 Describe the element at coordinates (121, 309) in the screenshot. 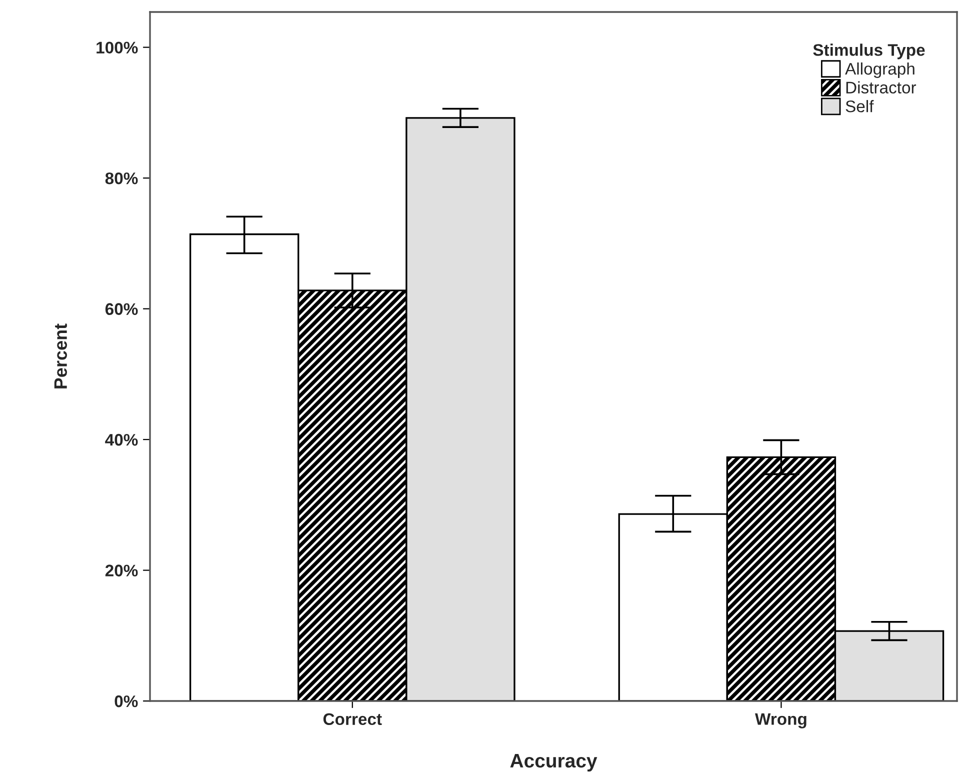

I see `y-tick-label: 60%` at that location.